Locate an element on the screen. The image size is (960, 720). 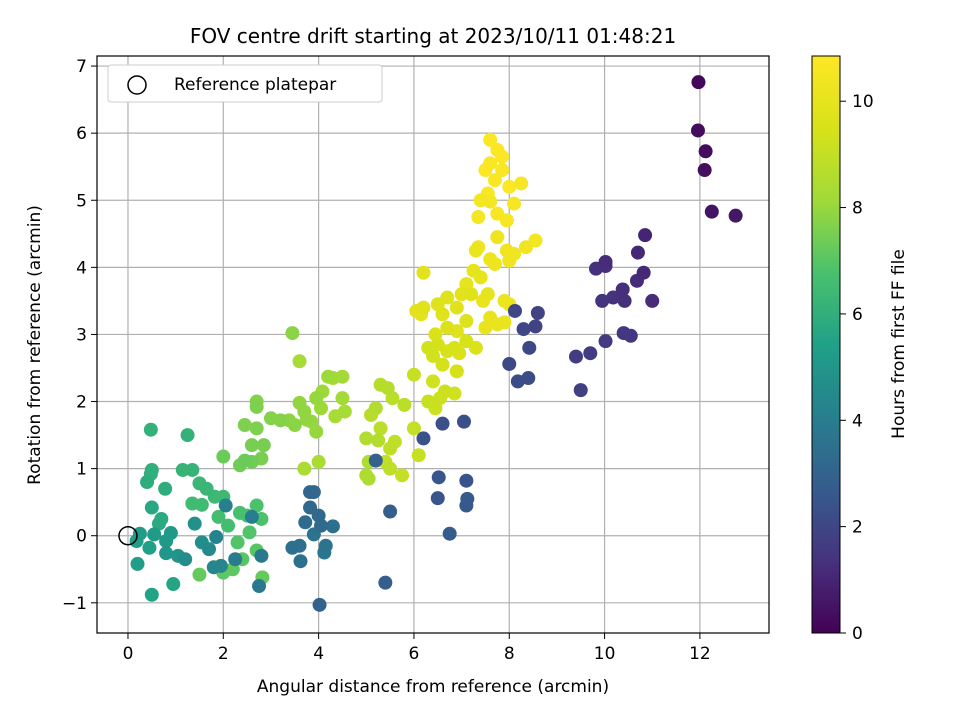
legend-box is located at coordinates (245, 83).